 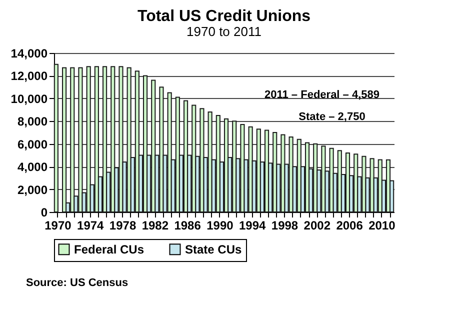 I want to click on y-tick-label: 12,000, so click(x=29, y=76).